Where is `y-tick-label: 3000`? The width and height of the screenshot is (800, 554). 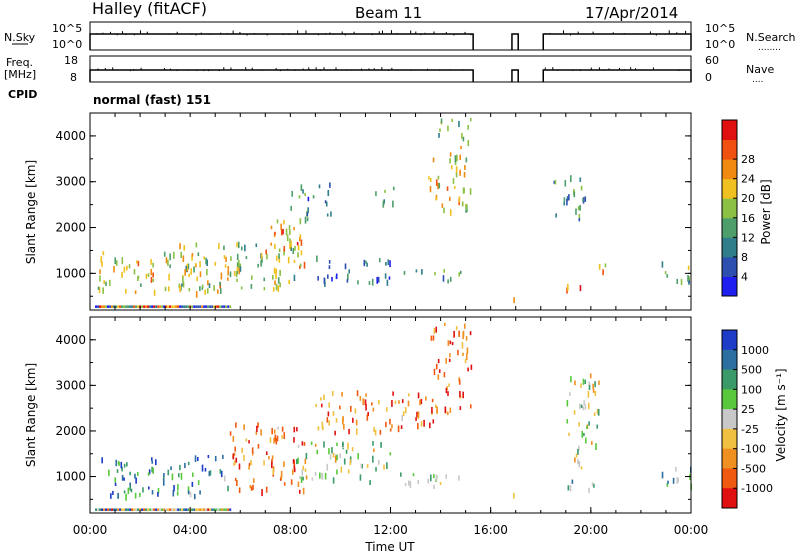
y-tick-label: 3000 is located at coordinates (70, 182).